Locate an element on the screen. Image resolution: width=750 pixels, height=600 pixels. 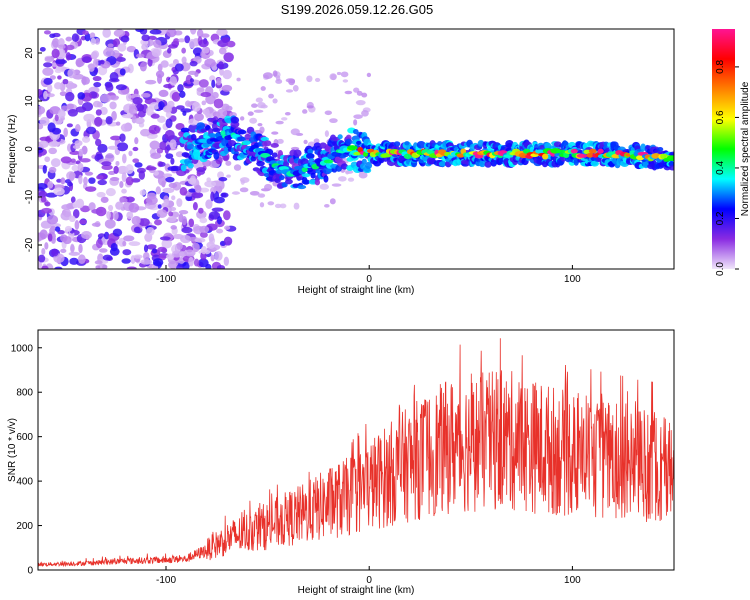
x-tick-label: -100 is located at coordinates (166, 279).